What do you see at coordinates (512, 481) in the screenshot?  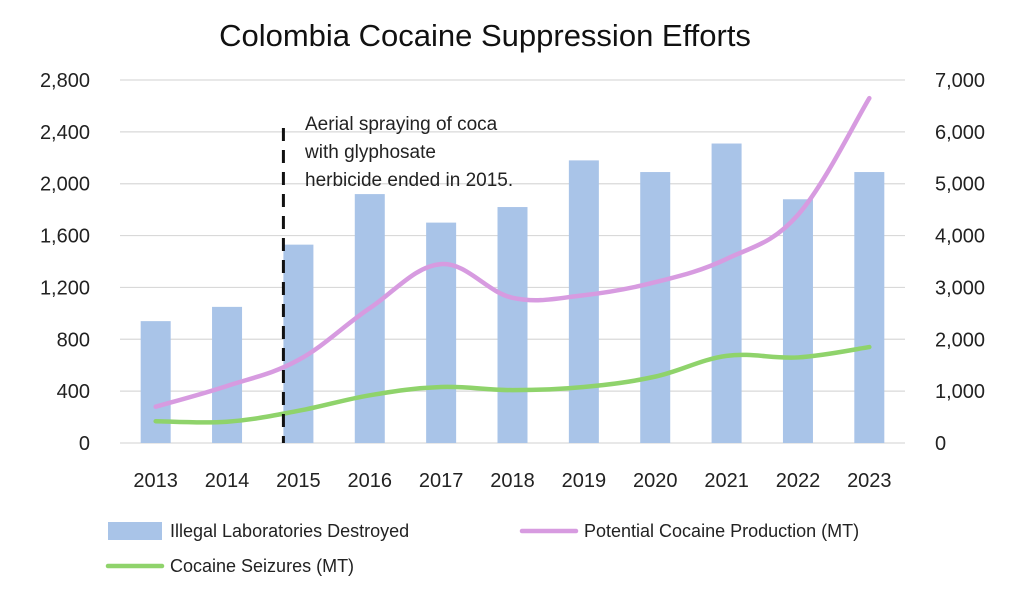 I see `x-tick-label: 2018` at bounding box center [512, 481].